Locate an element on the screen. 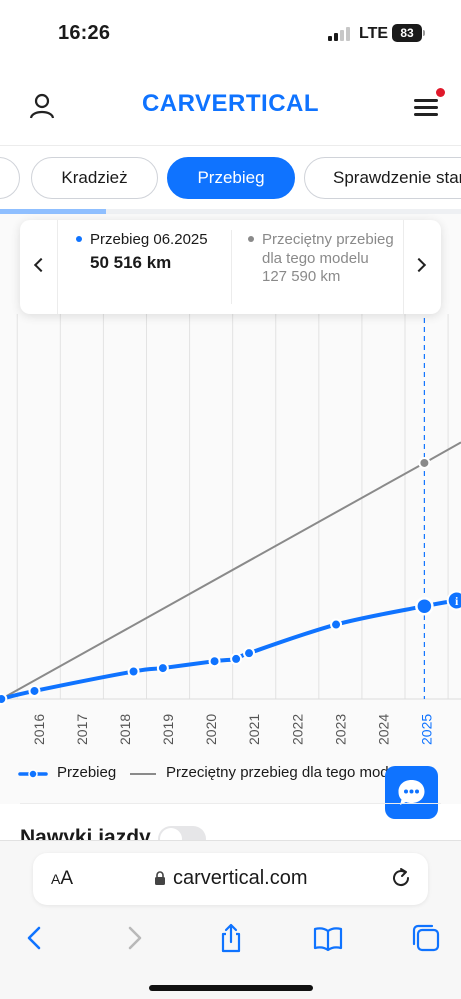 The image size is (461, 999). info-icon: i is located at coordinates (457, 601).